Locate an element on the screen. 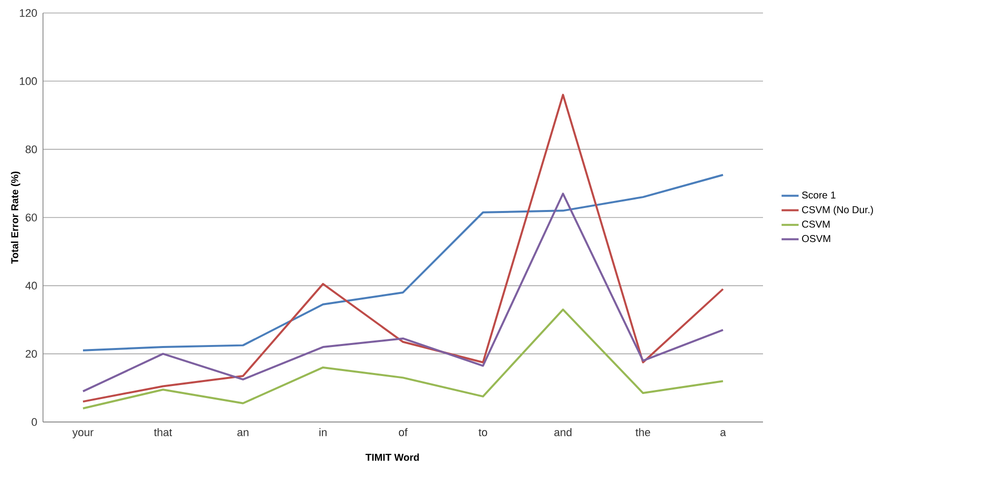  y-tick-label: 0 is located at coordinates (34, 422).